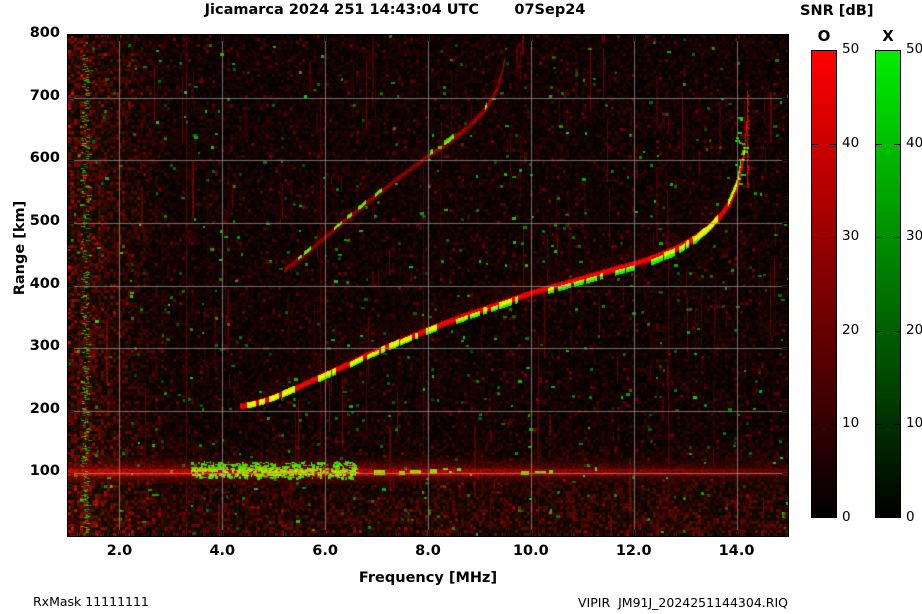 The image size is (922, 614). What do you see at coordinates (530, 551) in the screenshot?
I see `x-tick-label: 10.0` at bounding box center [530, 551].